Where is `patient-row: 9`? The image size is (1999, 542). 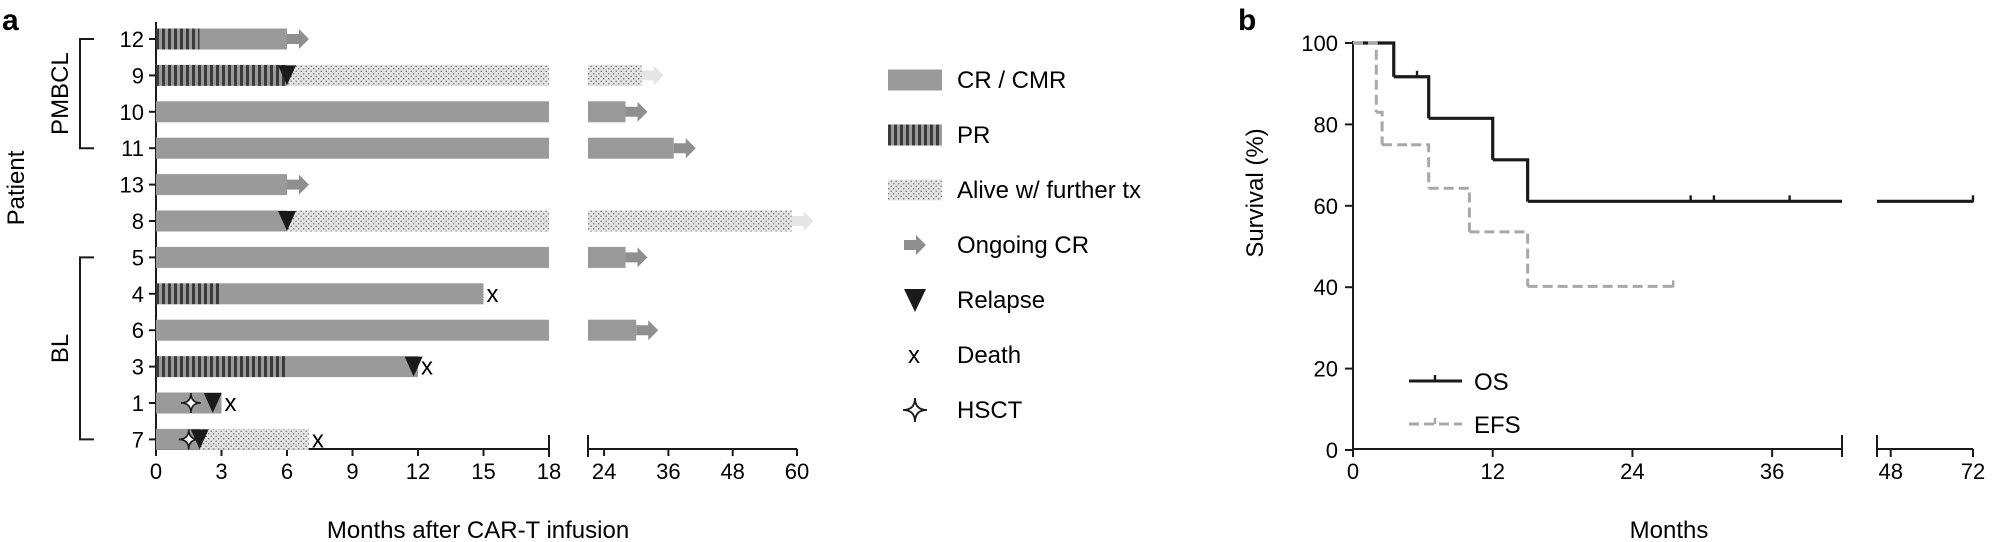 patient-row: 9 is located at coordinates (398, 75).